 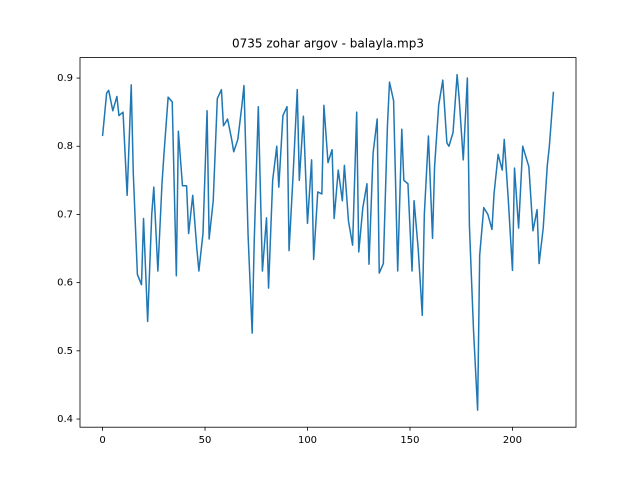 What do you see at coordinates (512, 440) in the screenshot?
I see `x-tick-label: 200` at bounding box center [512, 440].